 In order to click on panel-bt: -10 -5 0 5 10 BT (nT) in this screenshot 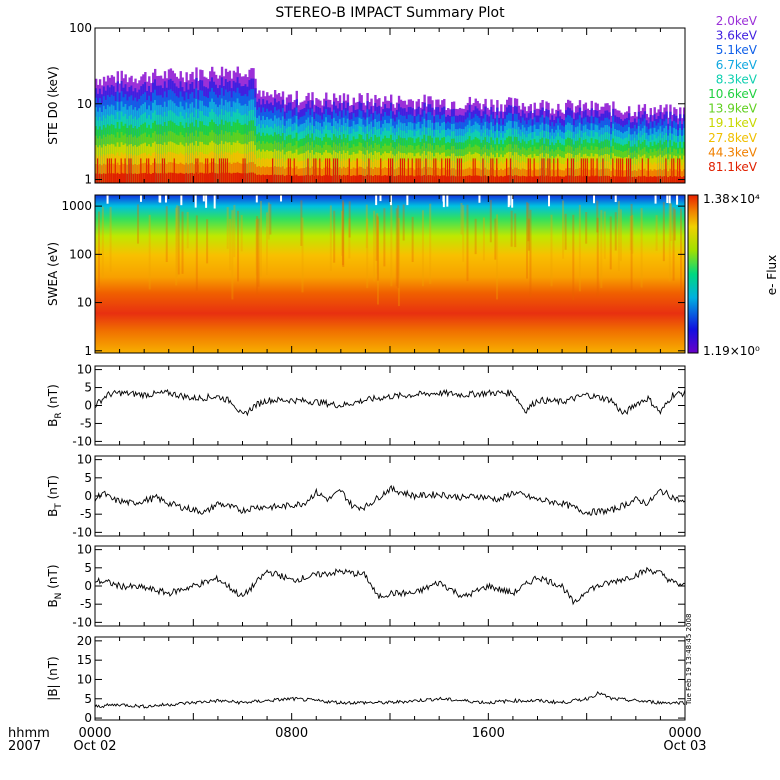, I will do `click(366, 496)`.